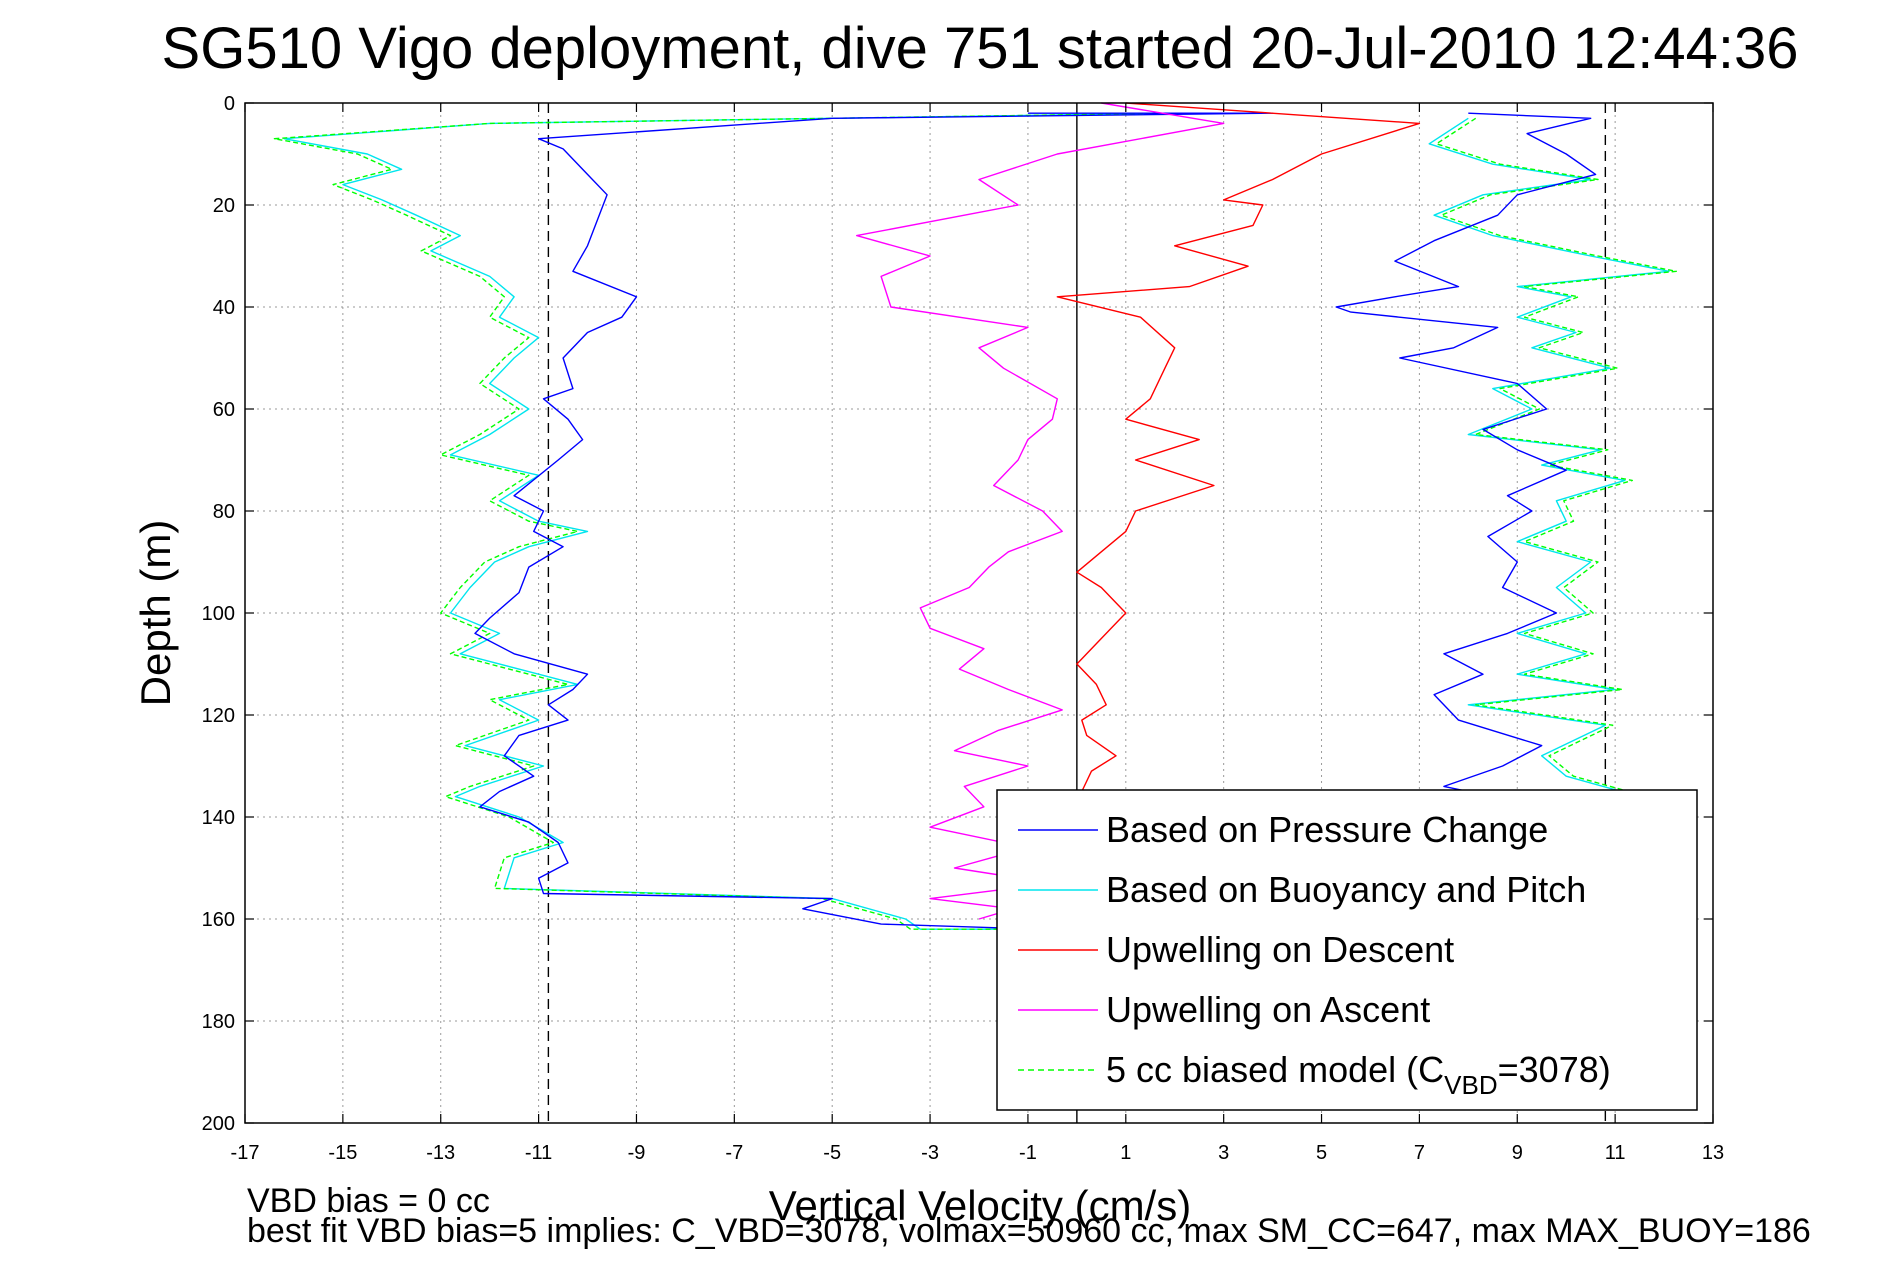 The image size is (1891, 1262). Describe the element at coordinates (1028, 1153) in the screenshot. I see `x-tick-label: -1` at that location.